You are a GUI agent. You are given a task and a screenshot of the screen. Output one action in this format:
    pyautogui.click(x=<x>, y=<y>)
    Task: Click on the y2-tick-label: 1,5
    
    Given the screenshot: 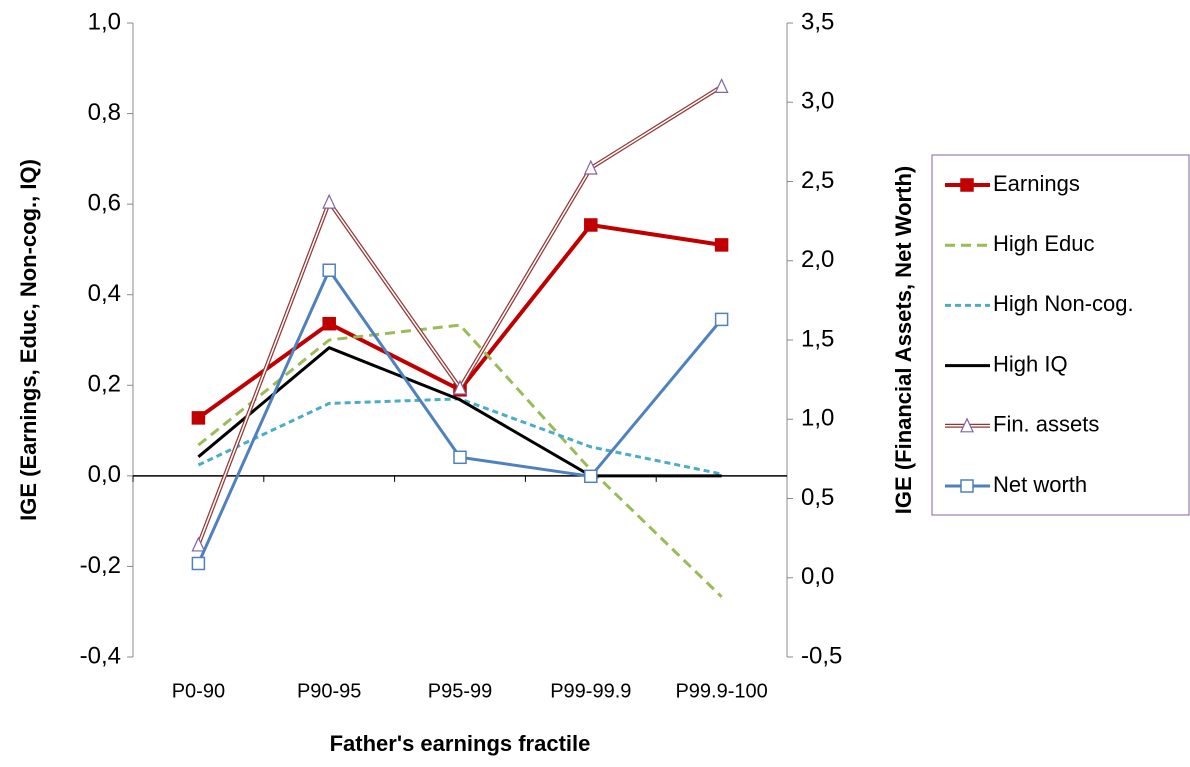 What is the action you would take?
    pyautogui.click(x=817, y=338)
    